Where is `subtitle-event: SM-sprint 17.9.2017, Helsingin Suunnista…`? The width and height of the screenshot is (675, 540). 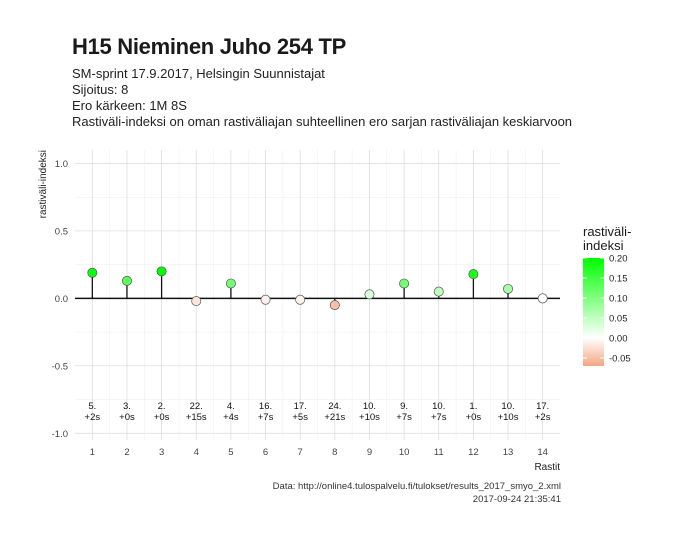 subtitle-event: SM-sprint 17.9.2017, Helsingin Suunnista… is located at coordinates (198, 73).